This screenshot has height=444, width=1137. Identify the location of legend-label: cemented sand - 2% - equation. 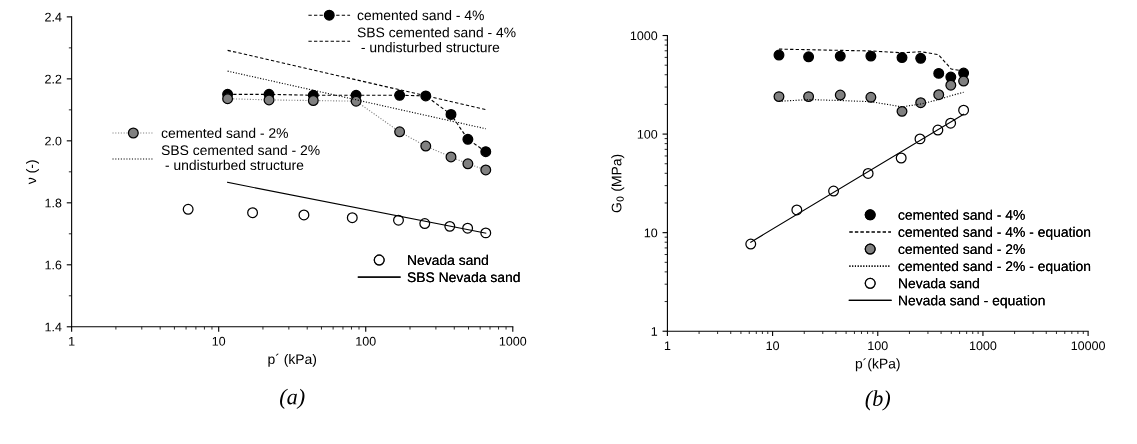
(994, 267).